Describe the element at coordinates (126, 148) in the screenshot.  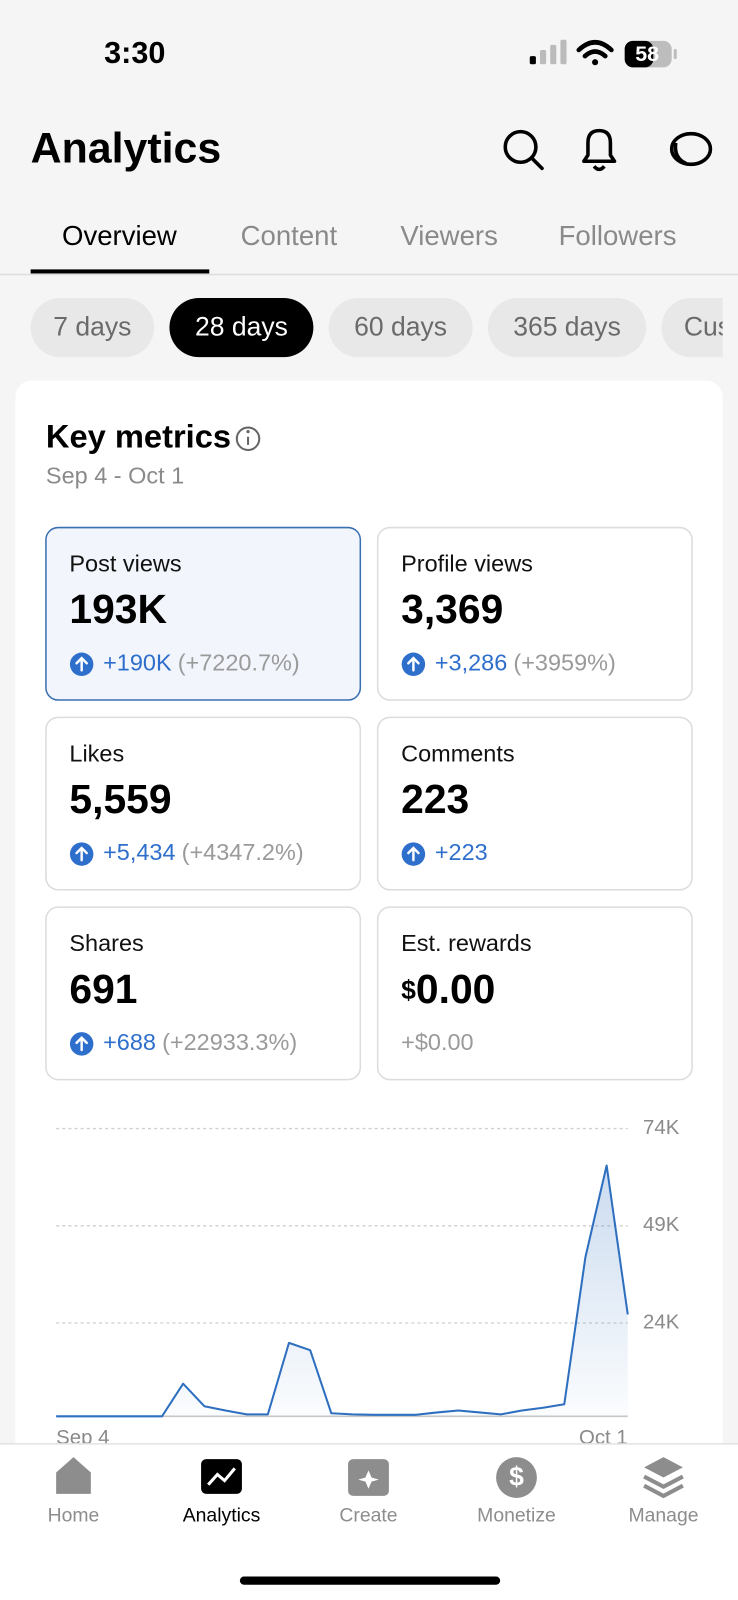
I see `page-title: Analytics` at that location.